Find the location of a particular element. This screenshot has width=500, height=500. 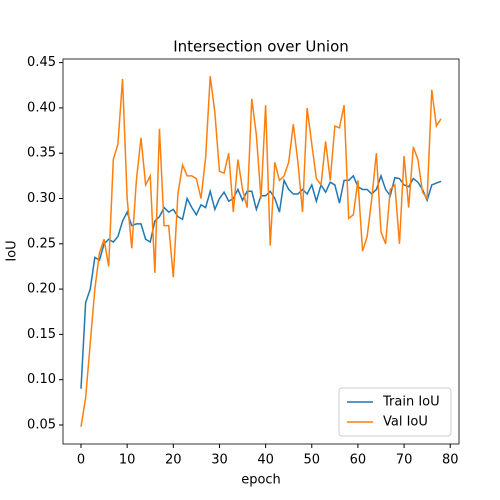

x-tick-label: 0 is located at coordinates (81, 460).